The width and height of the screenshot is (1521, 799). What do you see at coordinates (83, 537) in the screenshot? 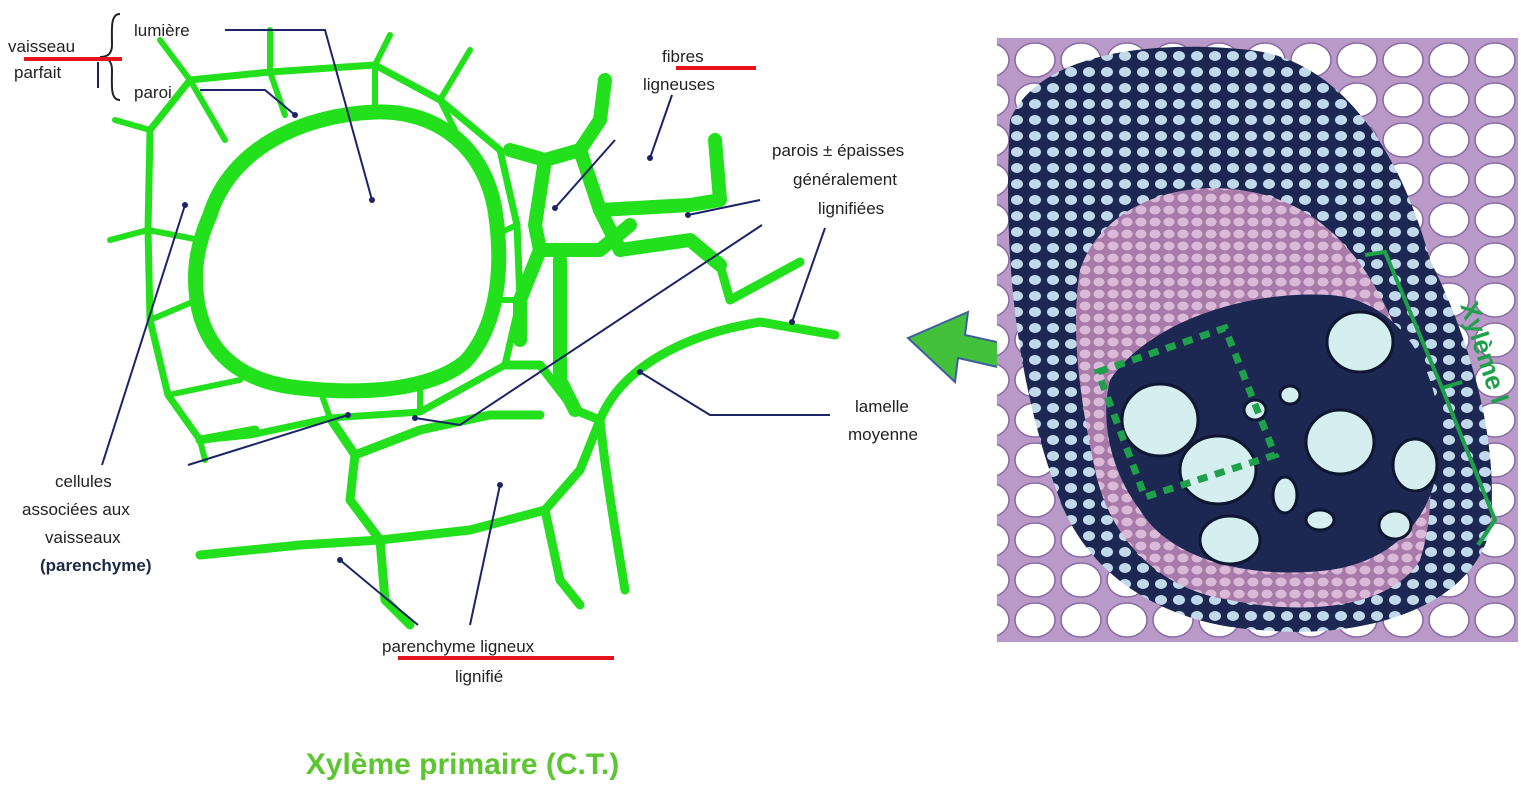
I see `label-vaisseaux: vaisseaux` at bounding box center [83, 537].